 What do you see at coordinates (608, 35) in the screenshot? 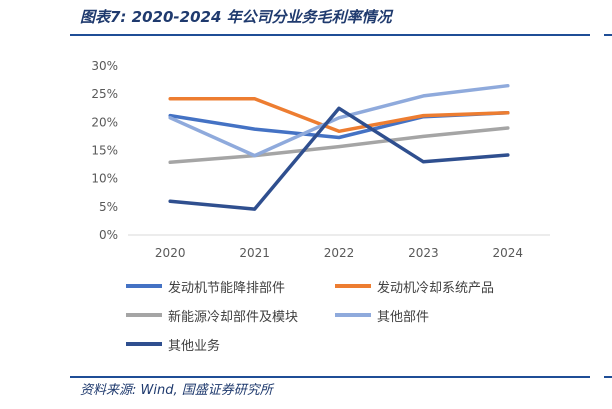
I see `top-rule-end` at bounding box center [608, 35].